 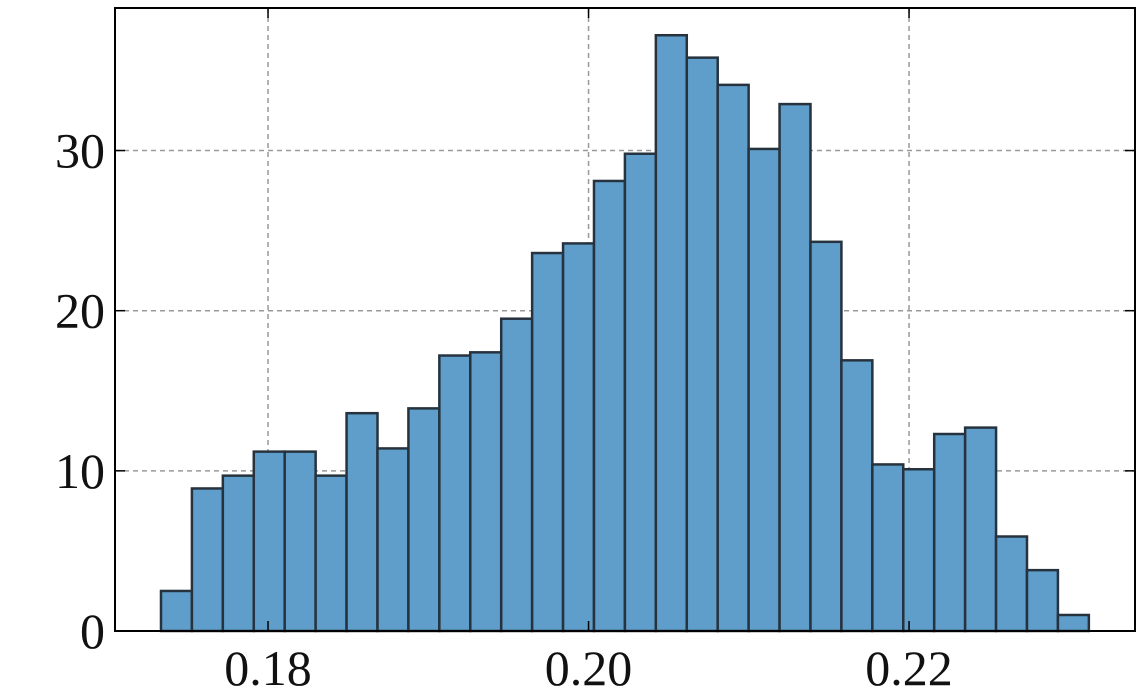 I want to click on y-tick-label: 30, so click(x=80, y=151).